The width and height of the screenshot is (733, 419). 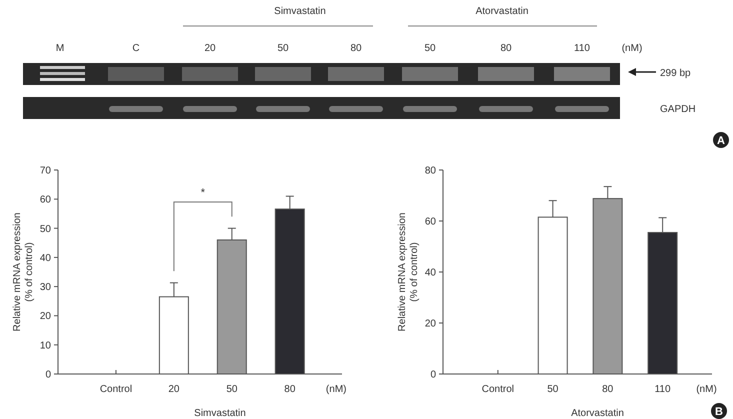 What do you see at coordinates (203, 193) in the screenshot?
I see `annotation: *` at bounding box center [203, 193].